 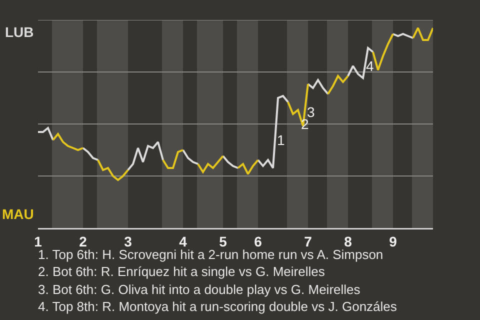 What do you see at coordinates (348, 241) in the screenshot?
I see `x-tick-label: 8` at bounding box center [348, 241].